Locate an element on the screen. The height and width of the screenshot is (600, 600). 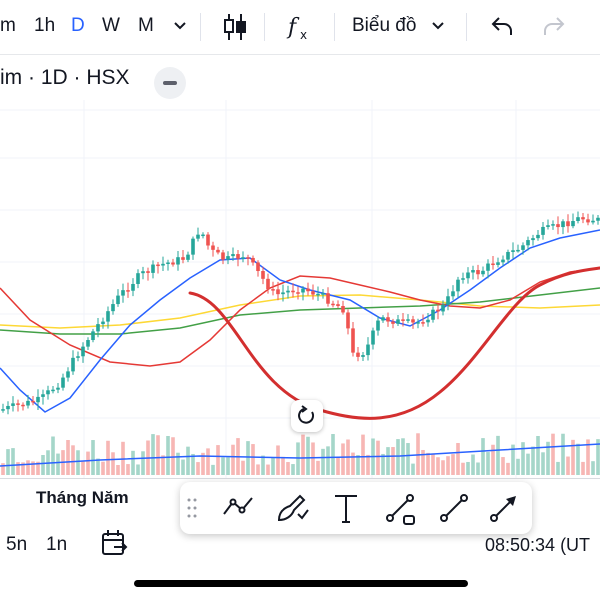
interval-minute: m is located at coordinates (8, 25).